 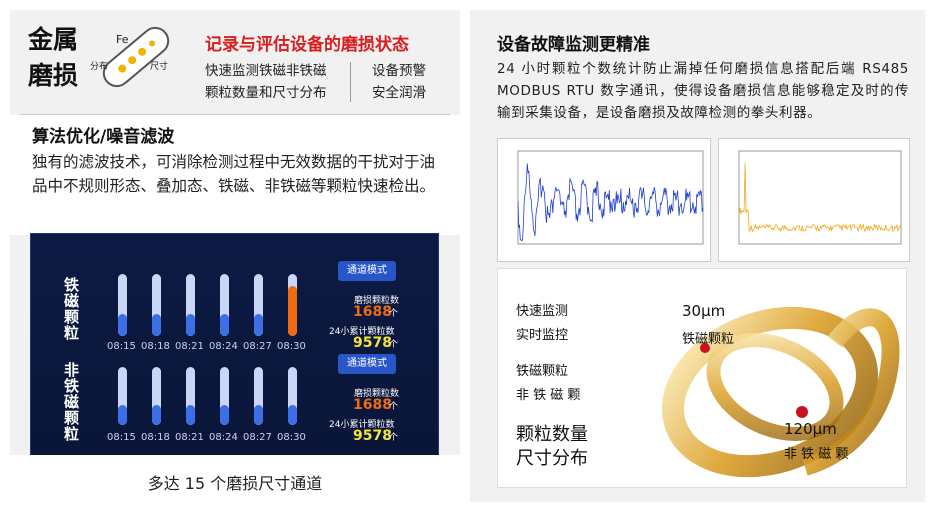 I want to click on oil-labels: 快速监测 实时监控 铁磁颗粒 非 铁 磁 颗, so click(x=548, y=354).